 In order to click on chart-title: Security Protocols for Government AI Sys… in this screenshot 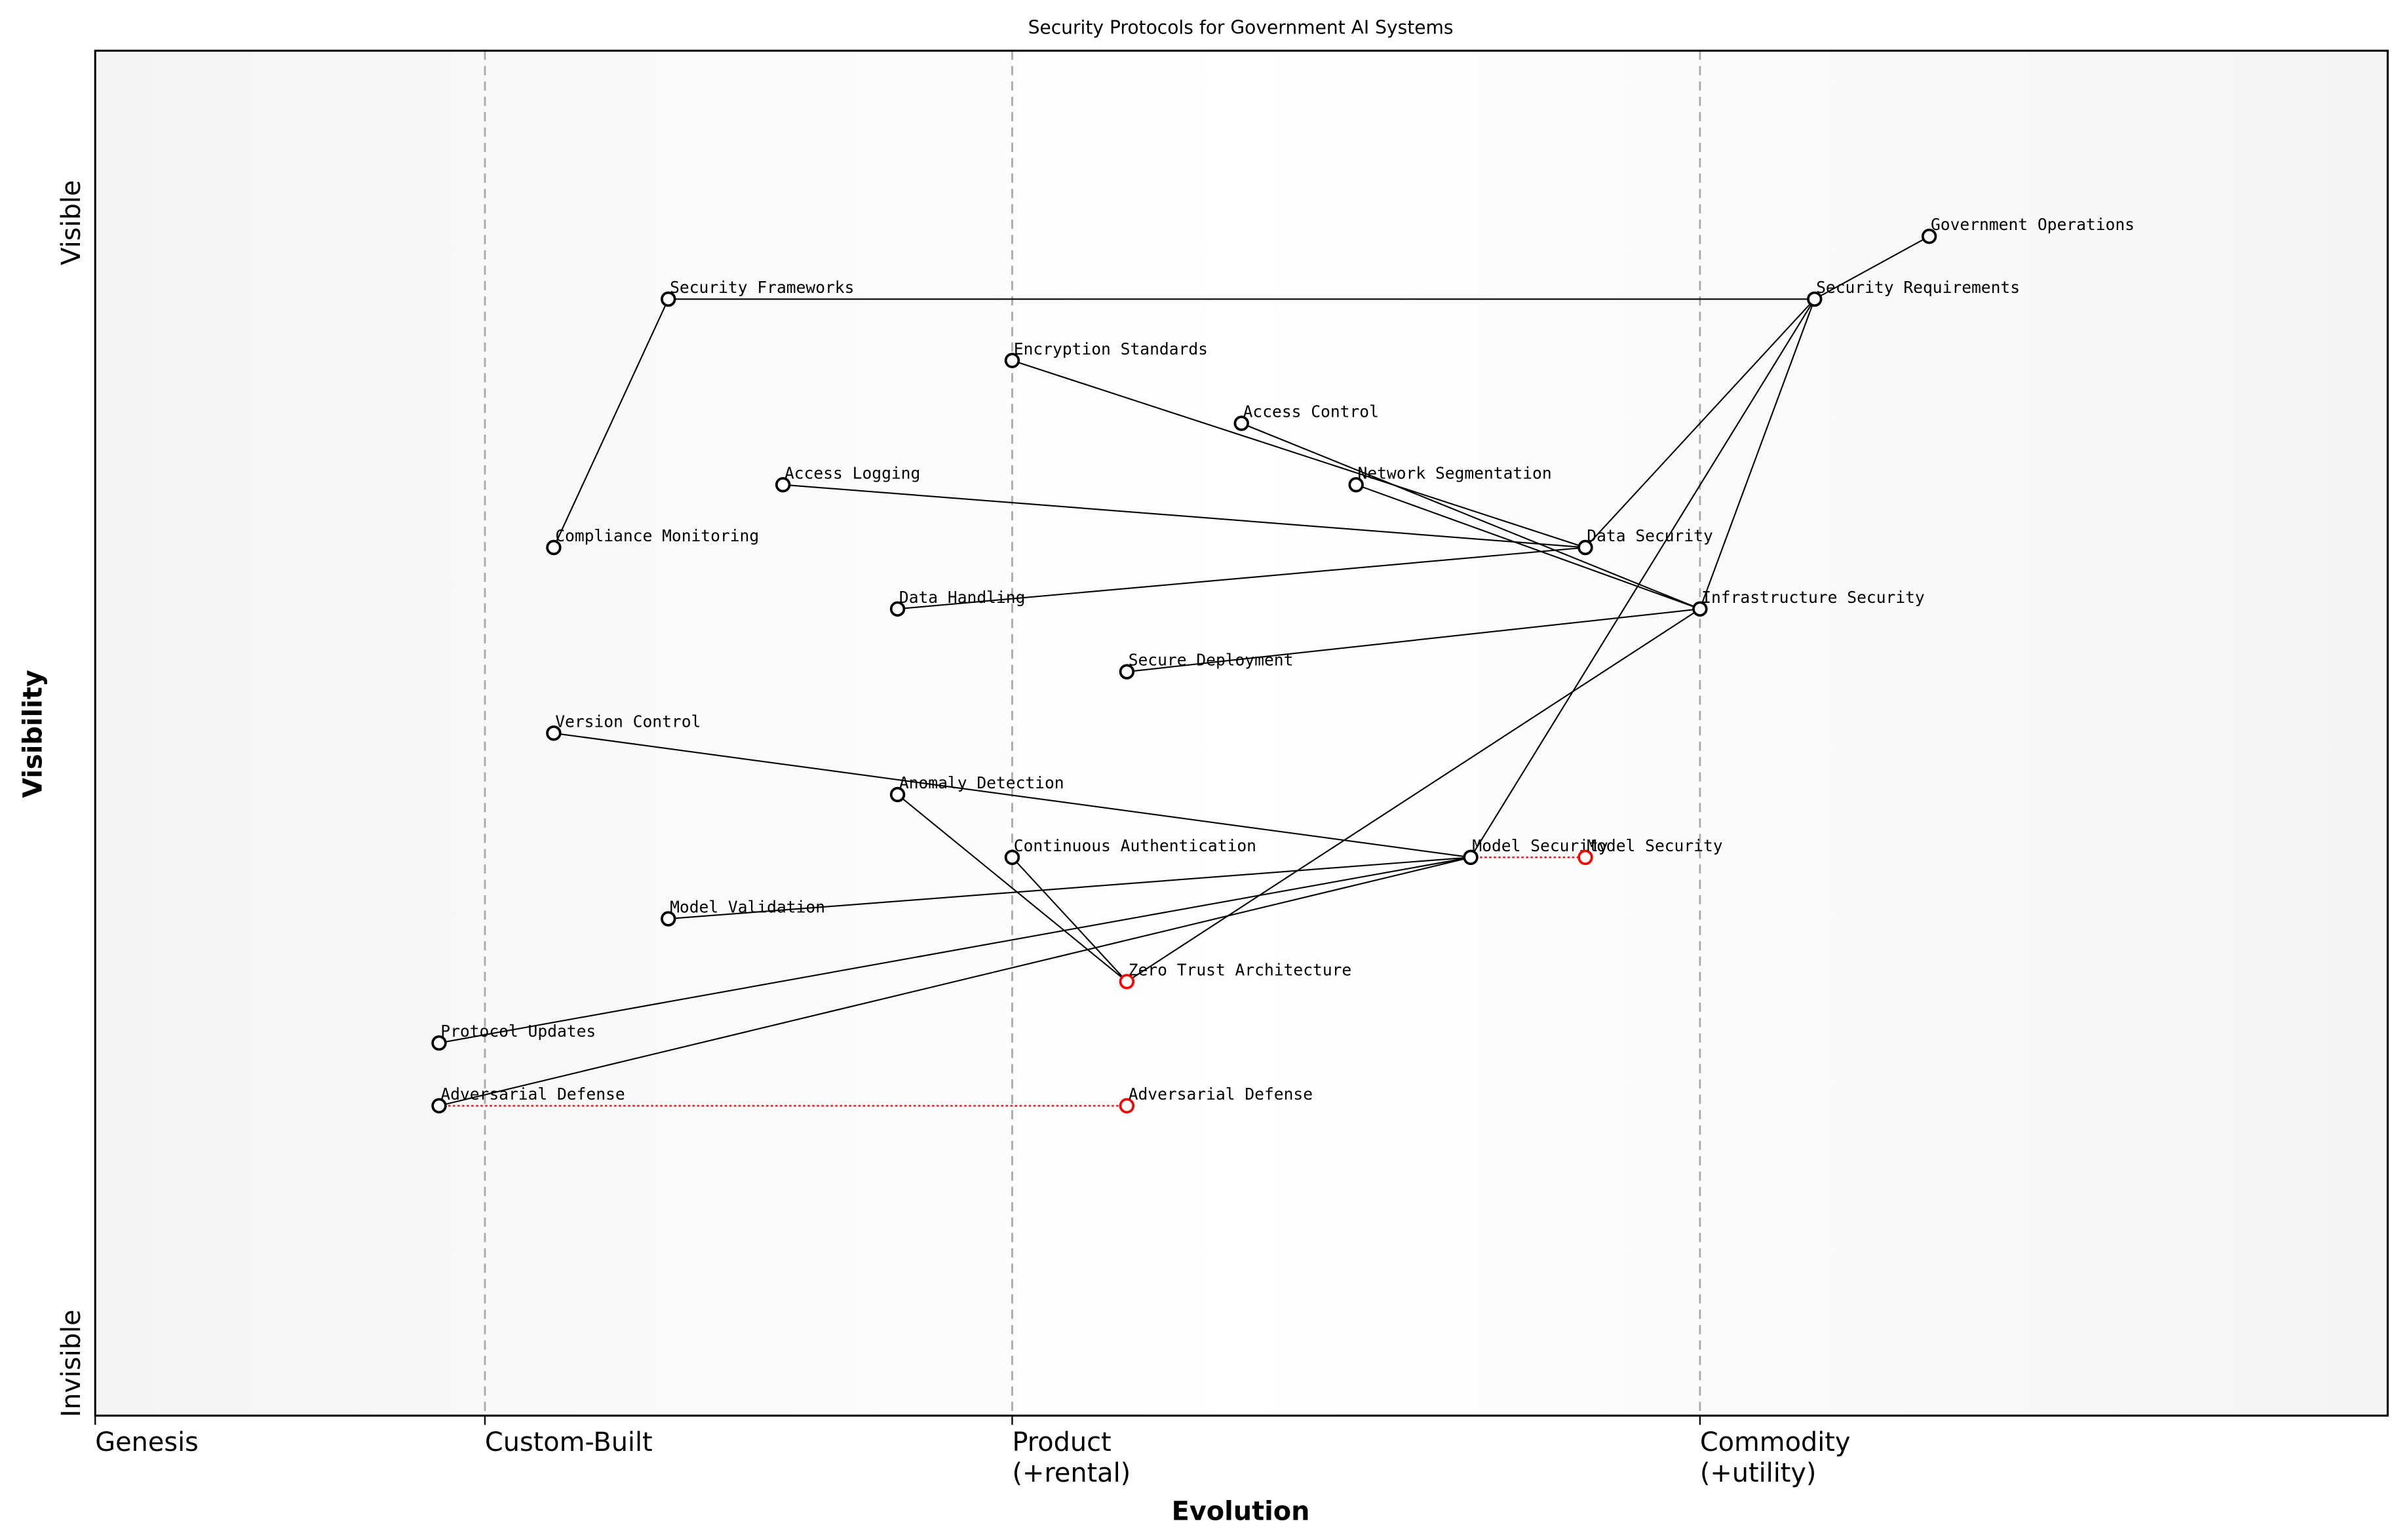, I will do `click(1241, 28)`.